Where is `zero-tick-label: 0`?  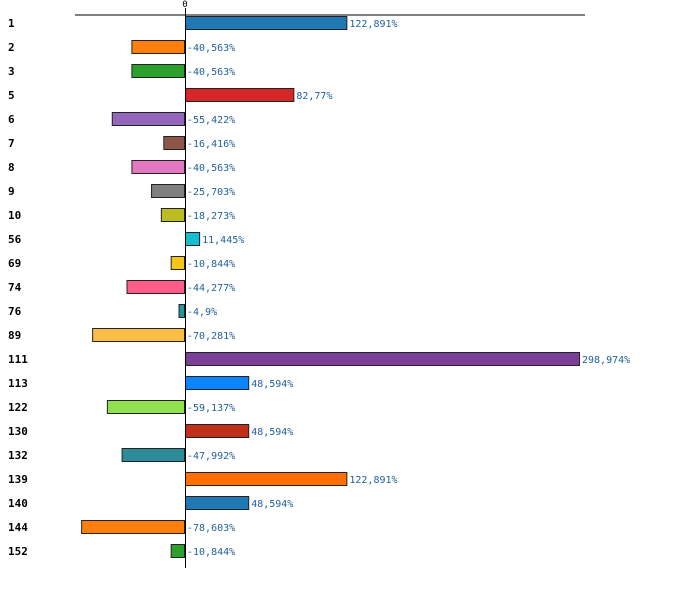 zero-tick-label: 0 is located at coordinates (184, 5).